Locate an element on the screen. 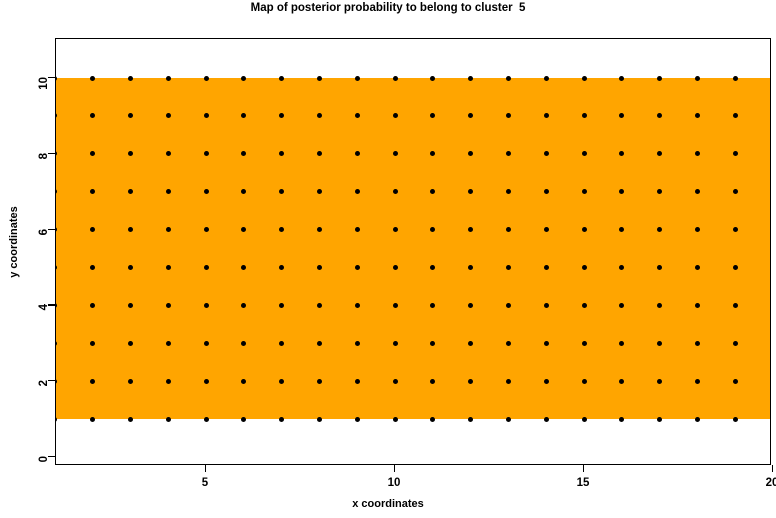  y-axis-label: y coordinates is located at coordinates (14, 242).